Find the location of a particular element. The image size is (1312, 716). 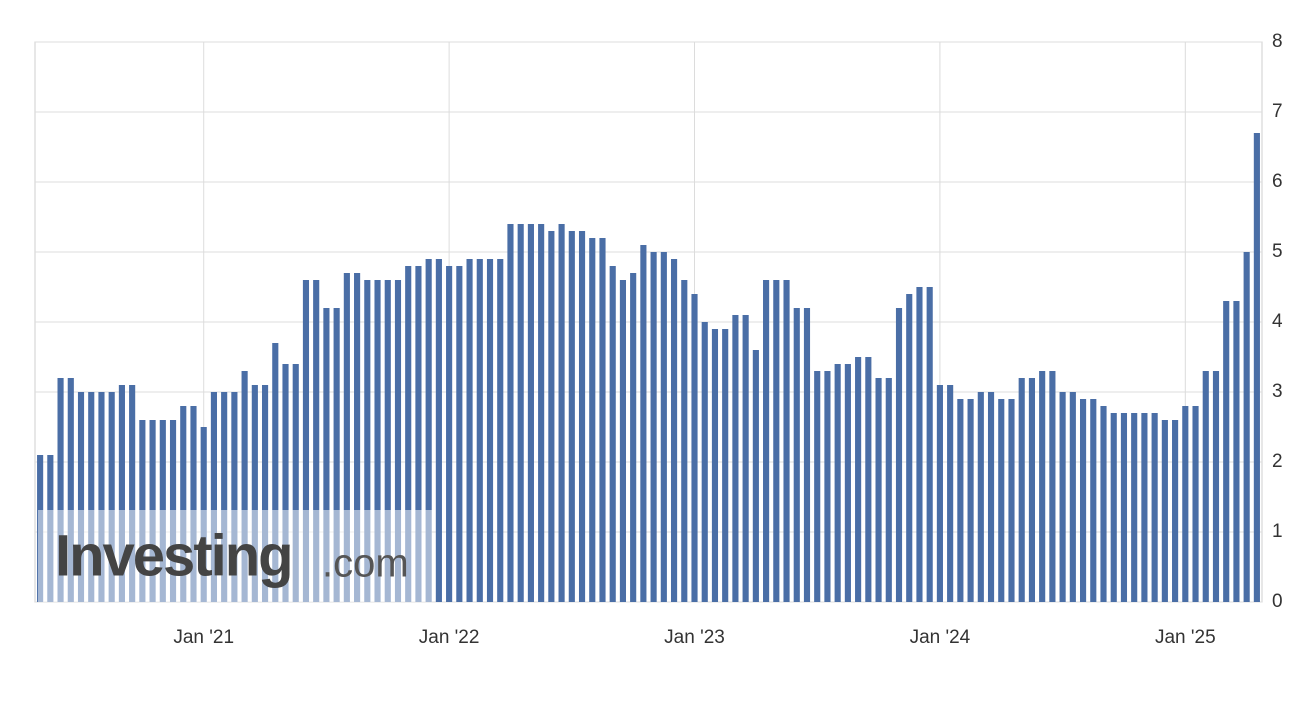

y-tick-label: 7 is located at coordinates (1277, 111).